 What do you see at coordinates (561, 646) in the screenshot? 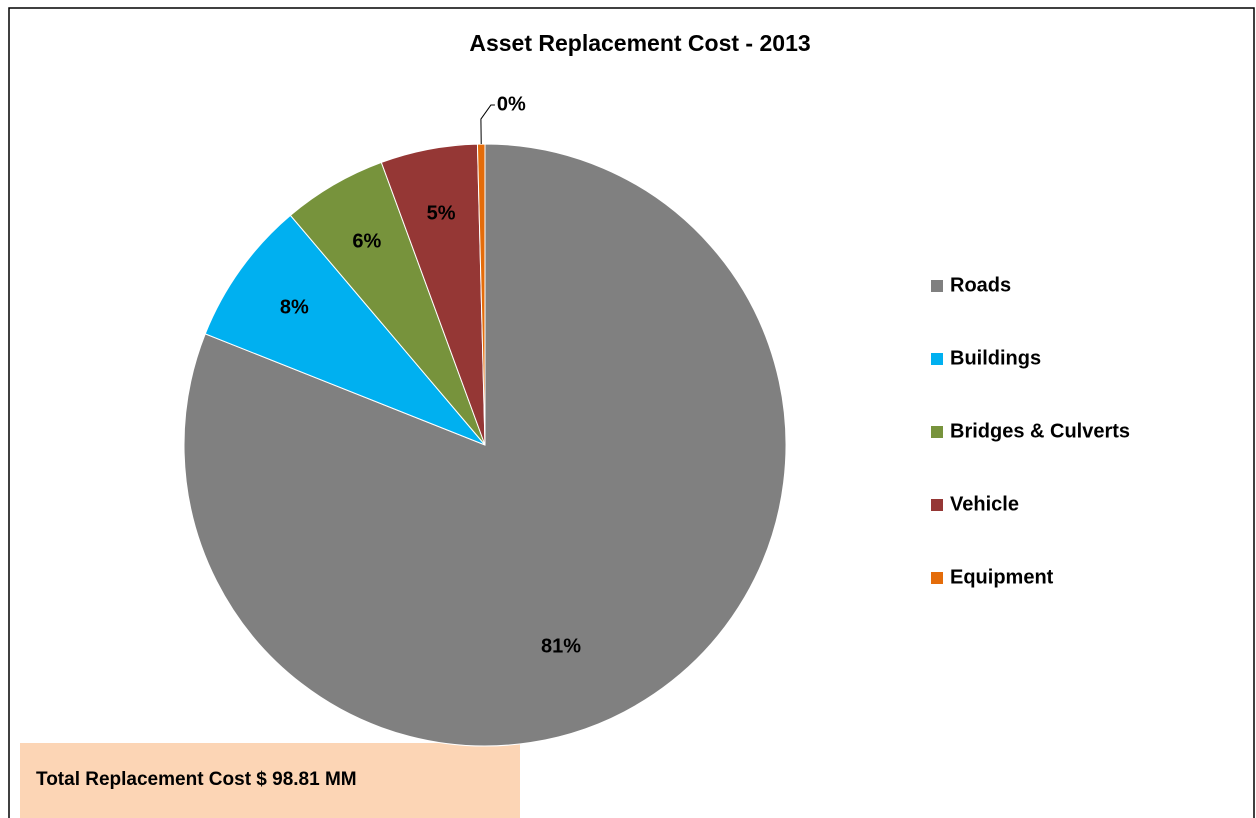
I see `data-label: 81%` at bounding box center [561, 646].